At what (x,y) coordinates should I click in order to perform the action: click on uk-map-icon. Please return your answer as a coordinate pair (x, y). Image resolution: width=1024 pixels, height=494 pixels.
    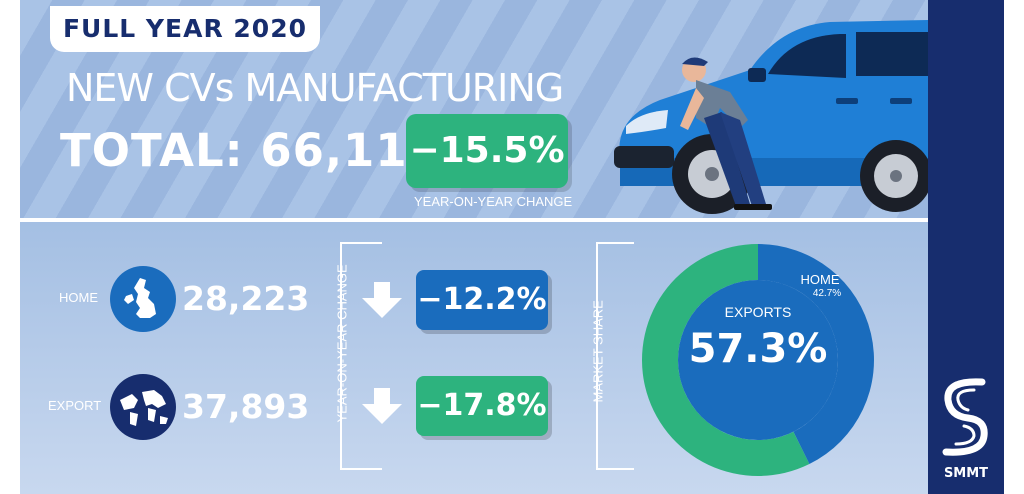
    Looking at the image, I should click on (143, 299).